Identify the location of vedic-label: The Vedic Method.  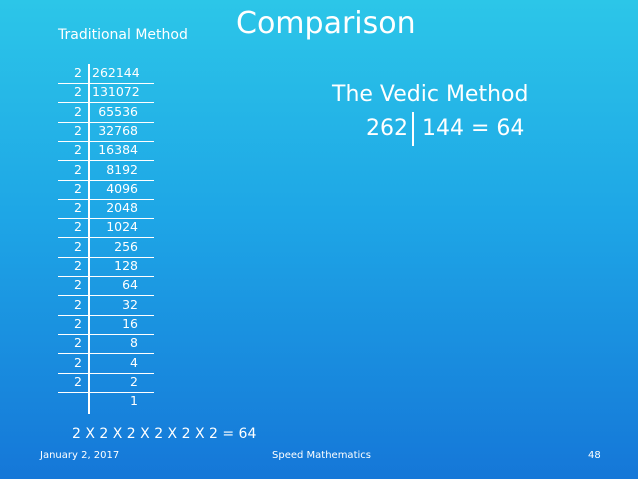
(430, 94).